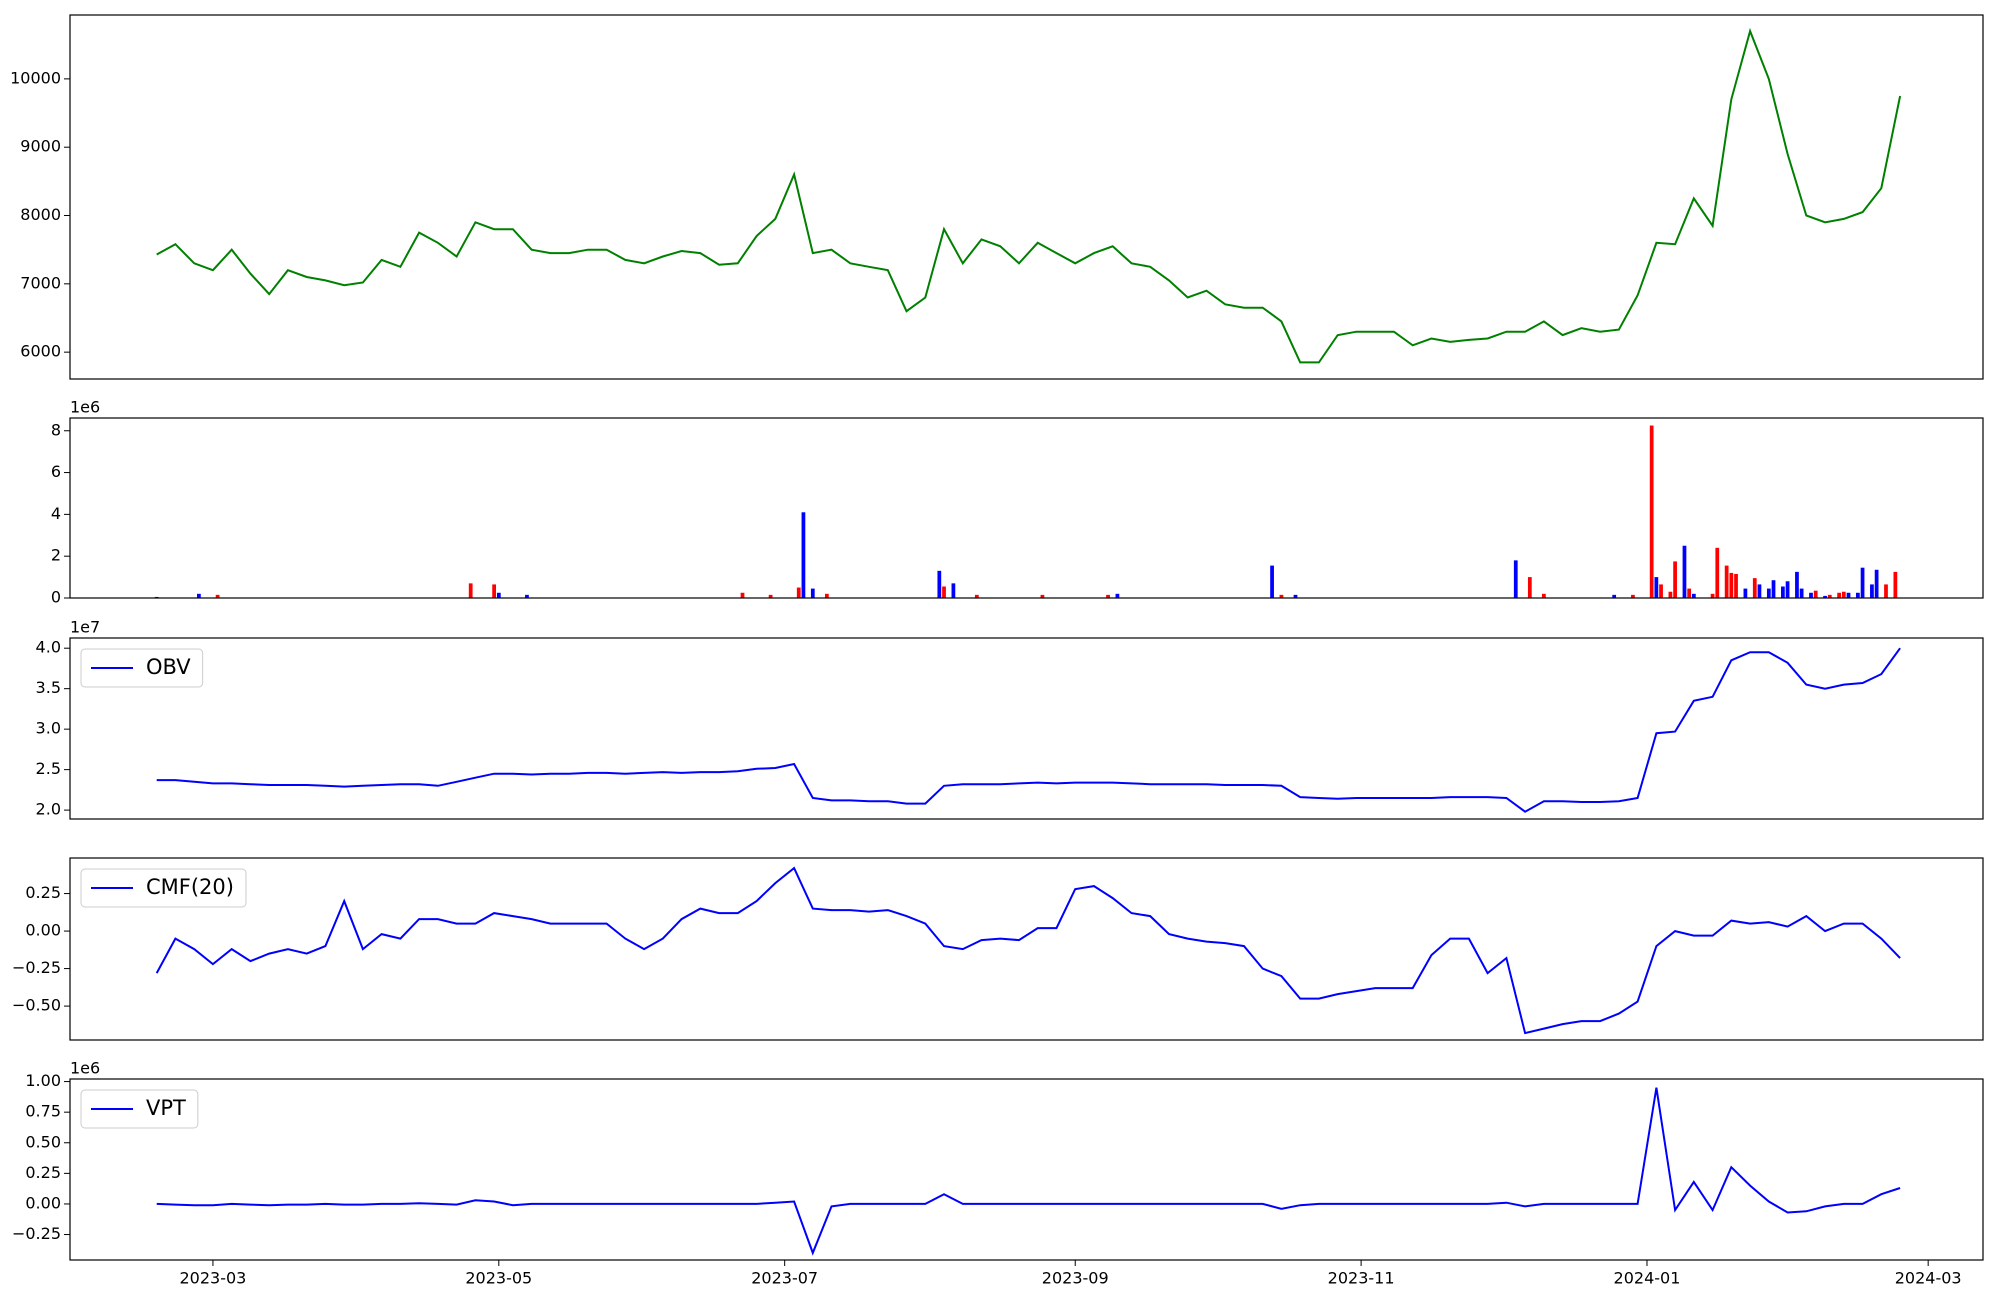 The height and width of the screenshot is (1300, 2000). I want to click on legend-label: VPT, so click(166, 1108).